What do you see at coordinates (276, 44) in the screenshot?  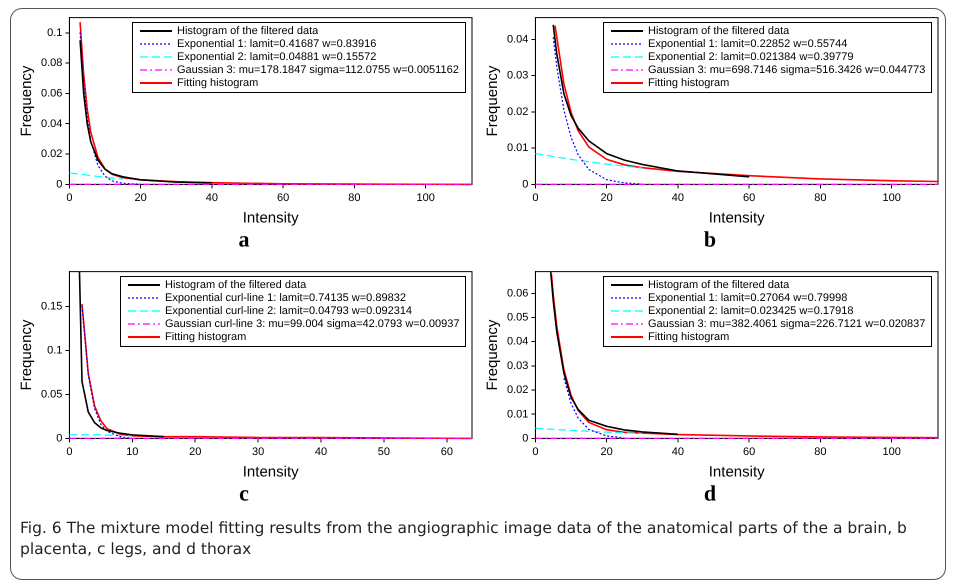 I see `legend-label: Exponential 1: lamit=0.41687 w=0.83916` at bounding box center [276, 44].